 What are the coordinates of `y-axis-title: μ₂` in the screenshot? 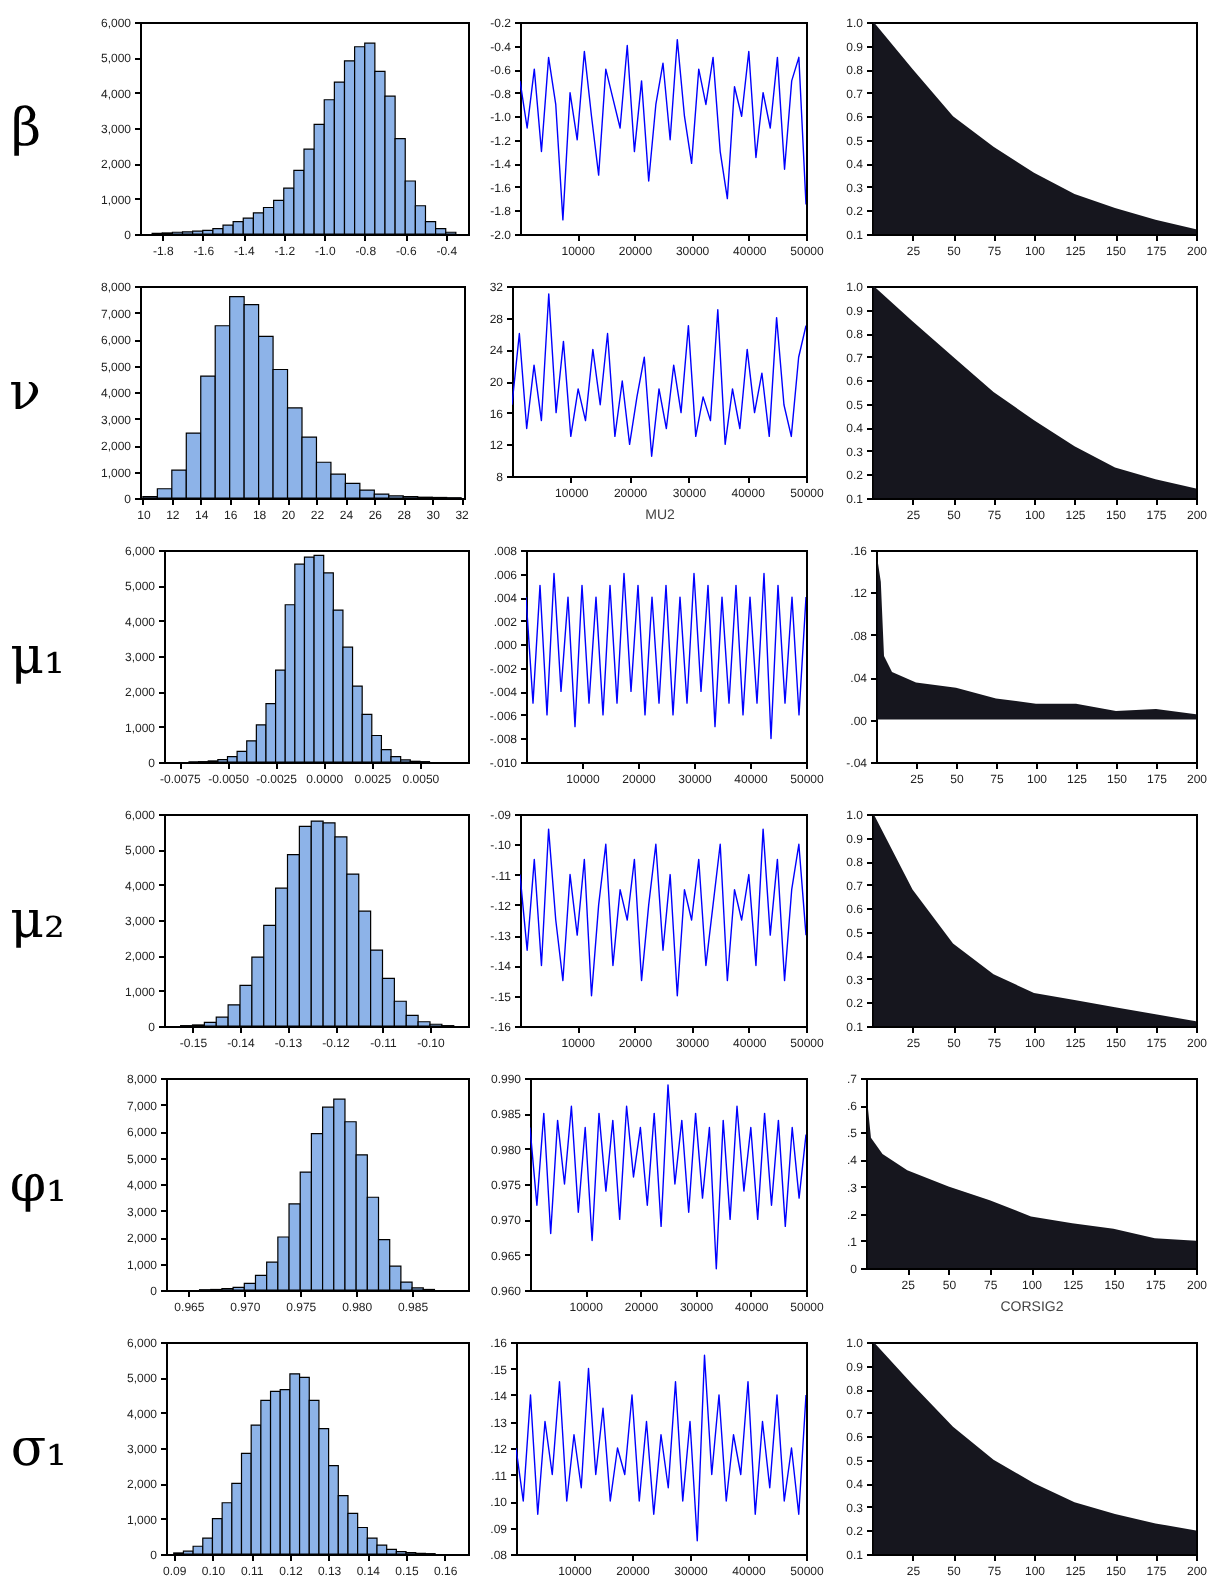 It's located at (37, 921).